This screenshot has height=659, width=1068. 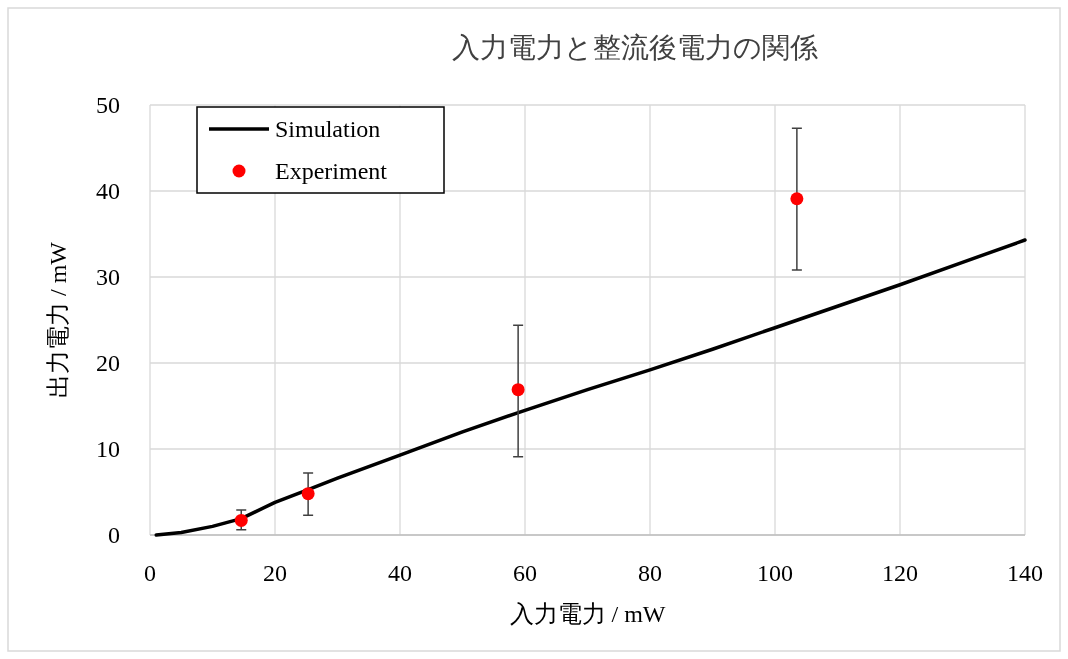 What do you see at coordinates (331, 171) in the screenshot?
I see `legend-label: Experiment` at bounding box center [331, 171].